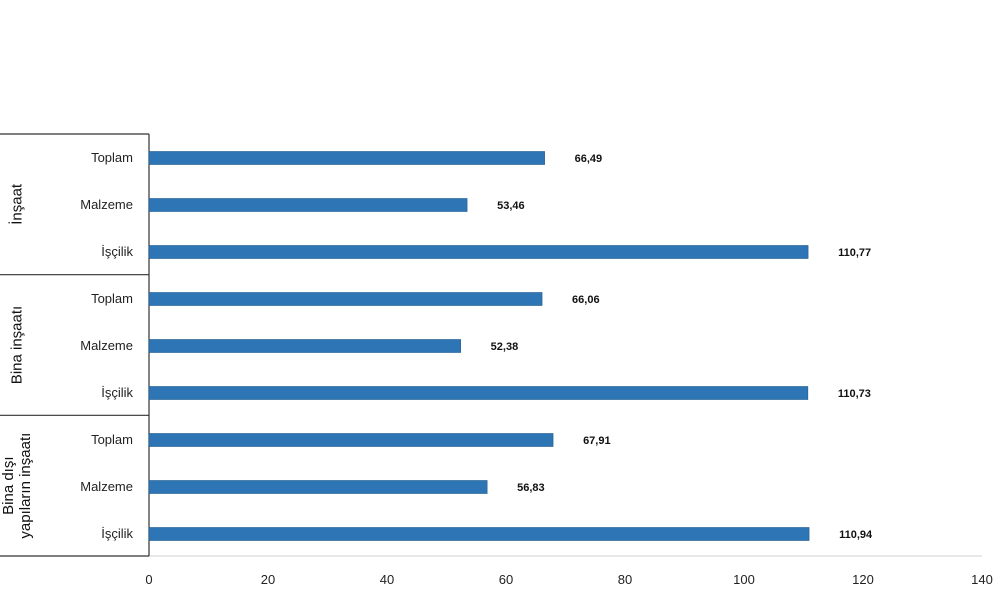 This screenshot has width=1000, height=593. What do you see at coordinates (863, 579) in the screenshot?
I see `x-tick-label: 120` at bounding box center [863, 579].